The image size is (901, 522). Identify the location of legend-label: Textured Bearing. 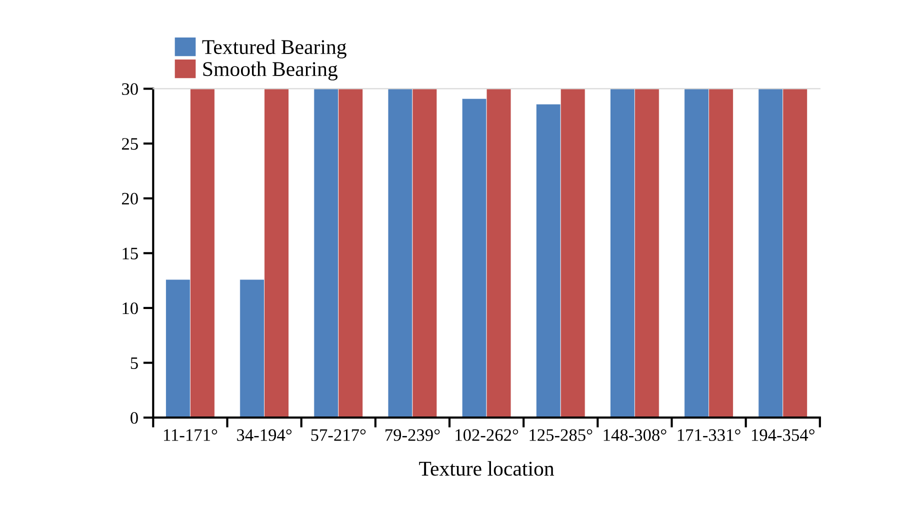
(274, 48).